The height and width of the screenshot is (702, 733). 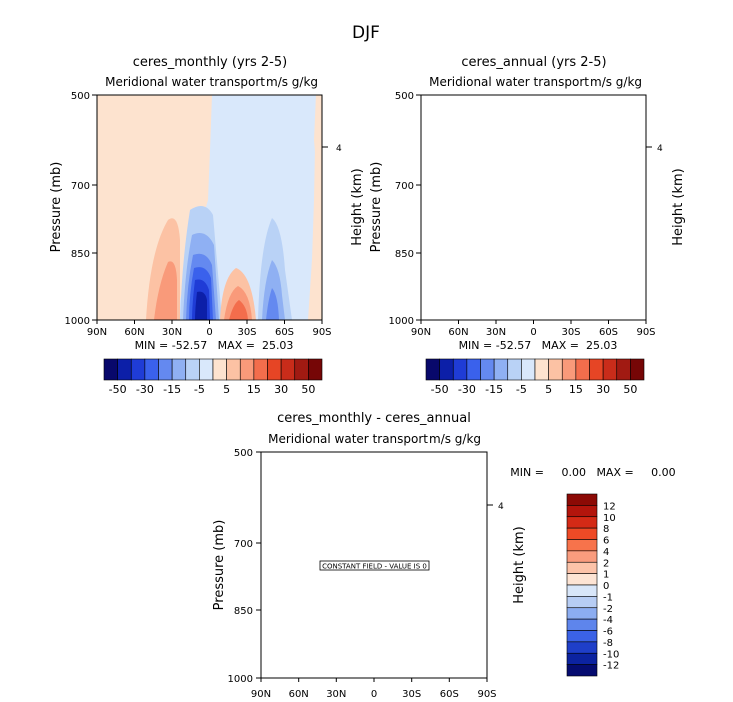 I want to click on colorbar-tick-label: -15, so click(x=172, y=389).